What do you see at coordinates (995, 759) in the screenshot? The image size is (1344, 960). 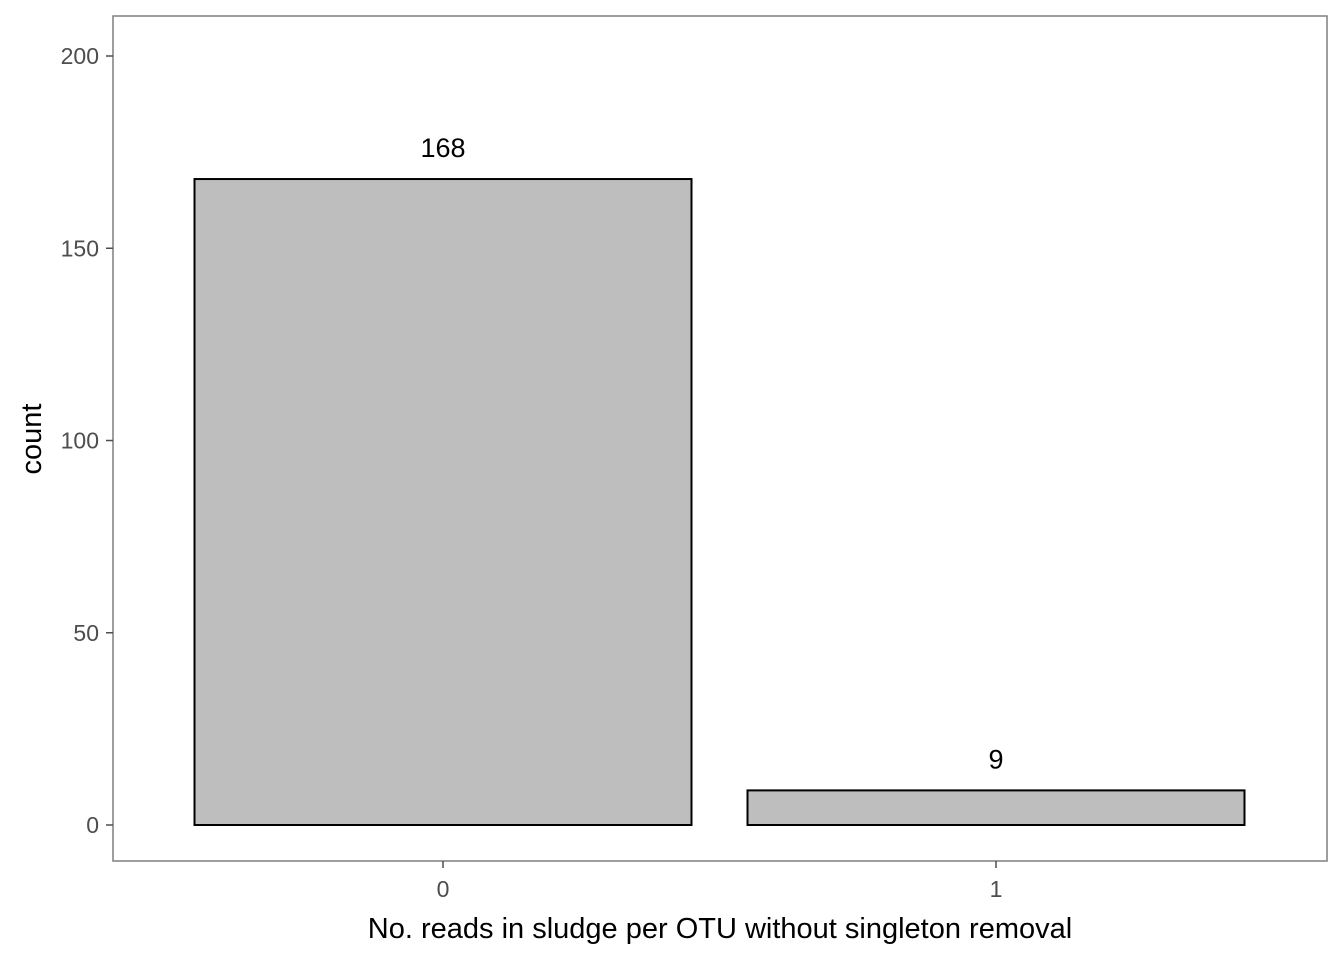 I see `bar-value-label: 9` at bounding box center [995, 759].